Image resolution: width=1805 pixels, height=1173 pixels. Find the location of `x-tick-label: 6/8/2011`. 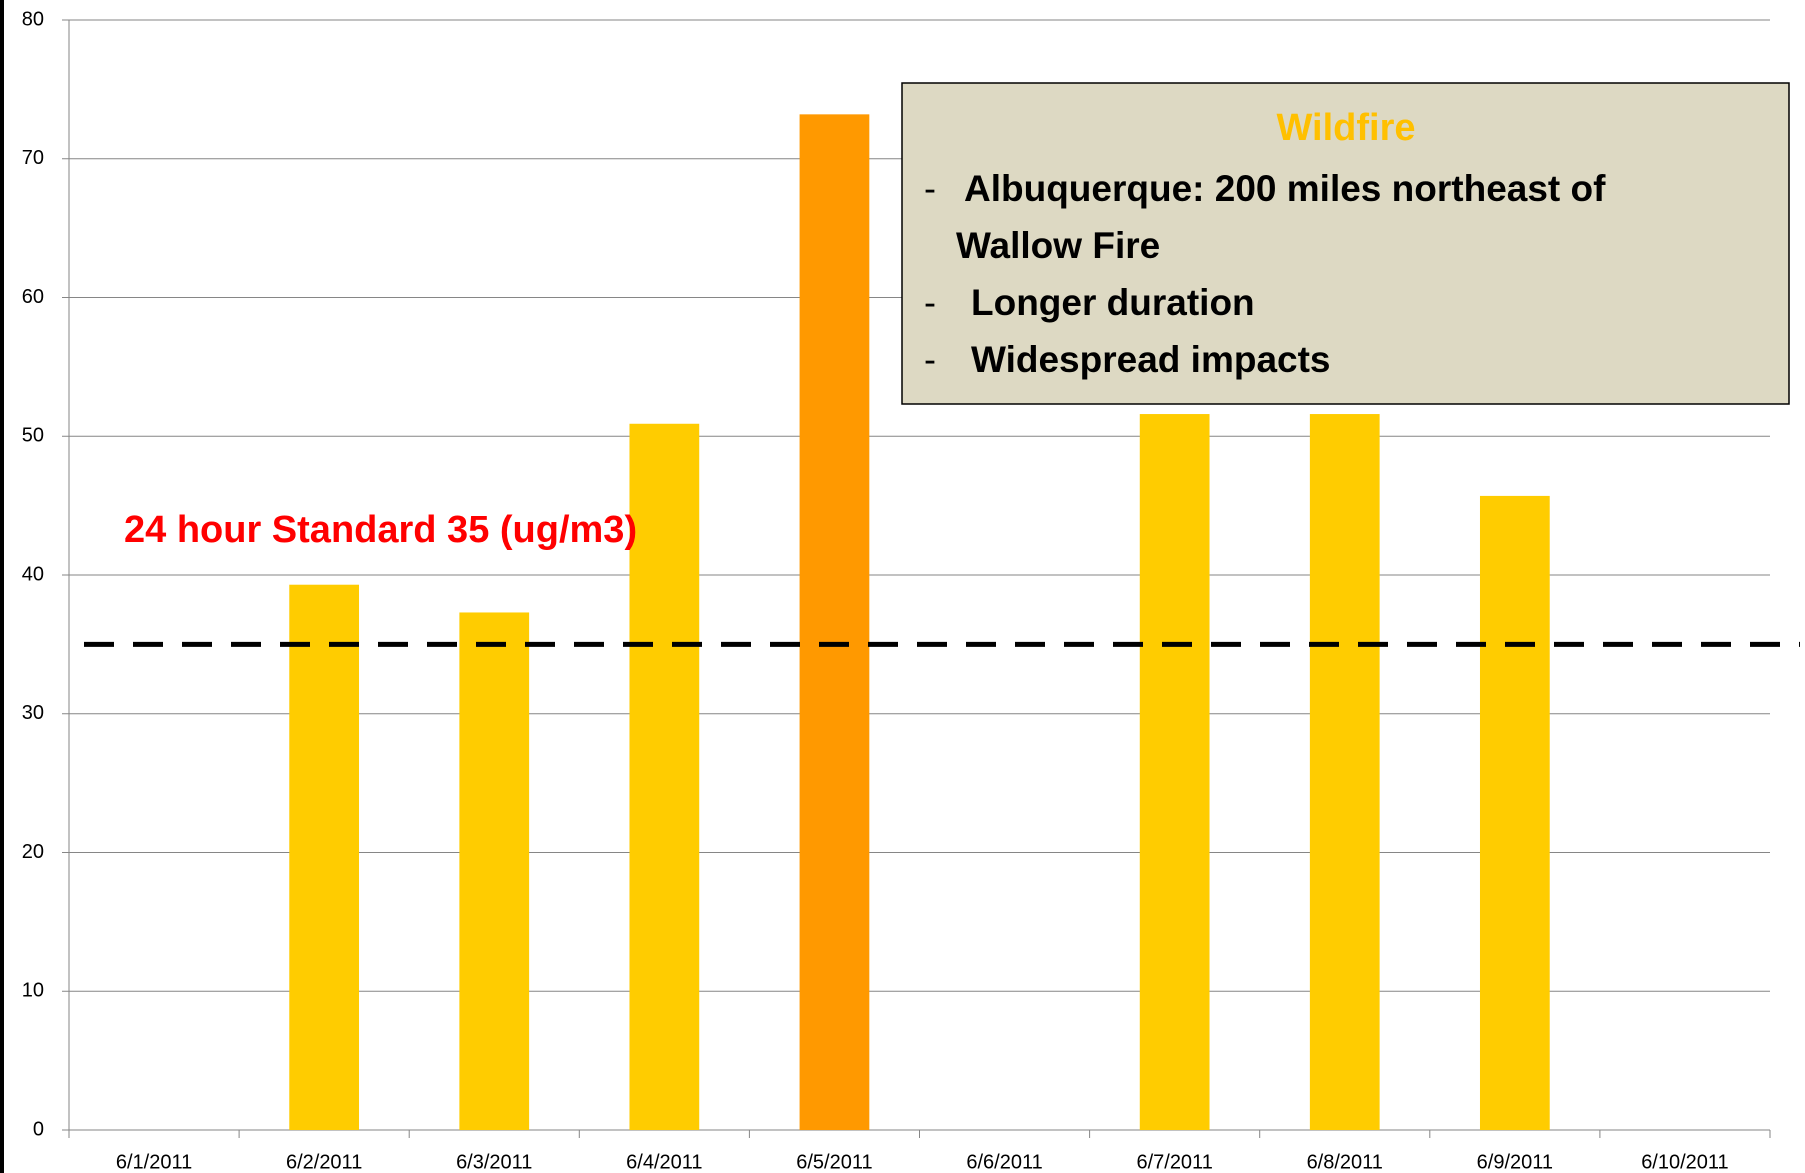

x-tick-label: 6/8/2011 is located at coordinates (1345, 1162).